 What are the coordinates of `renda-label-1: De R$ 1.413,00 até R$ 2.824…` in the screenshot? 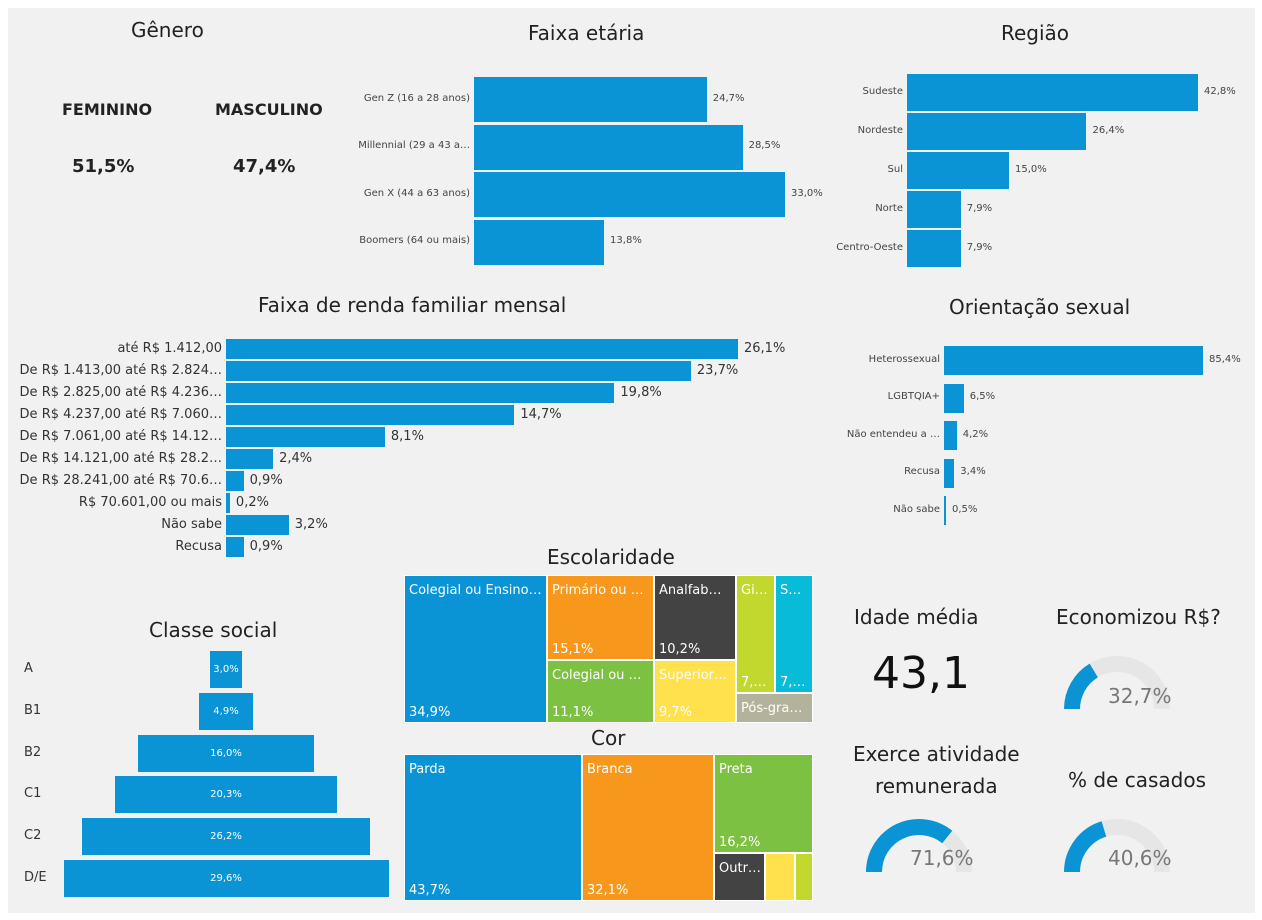 It's located at (120, 370).